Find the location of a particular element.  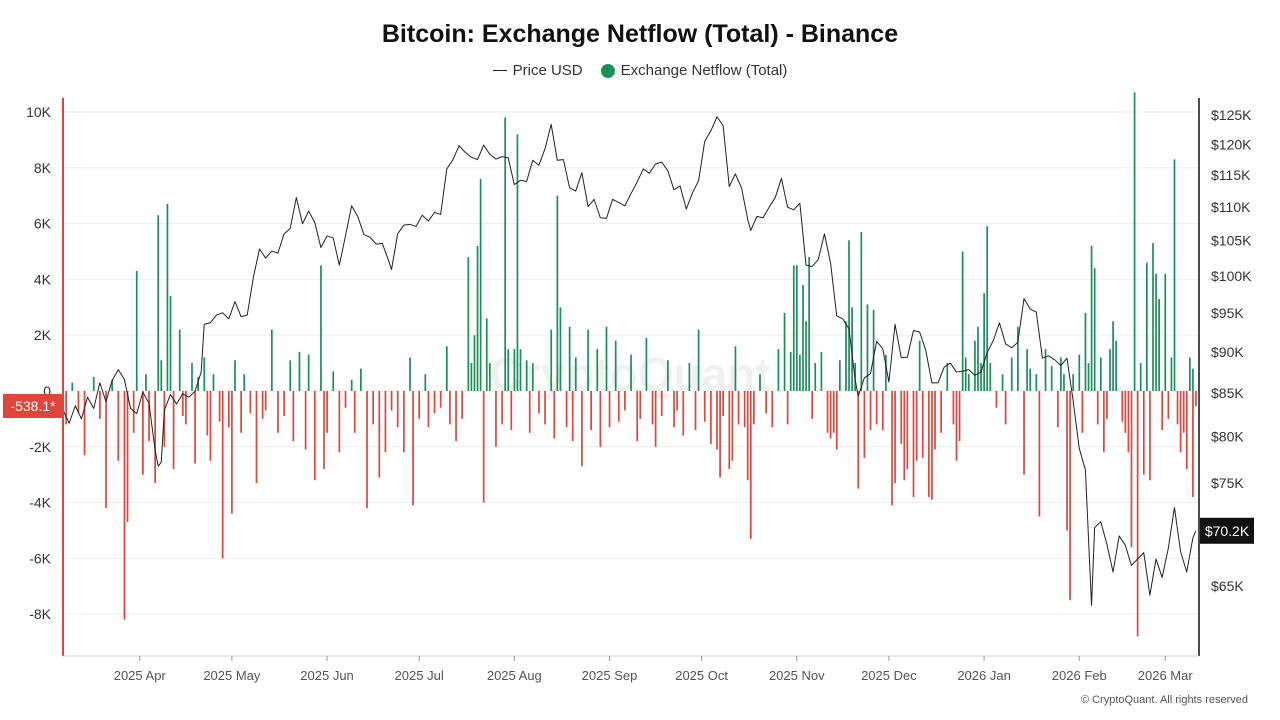

x-tick-label: 2025 Jun is located at coordinates (327, 675).